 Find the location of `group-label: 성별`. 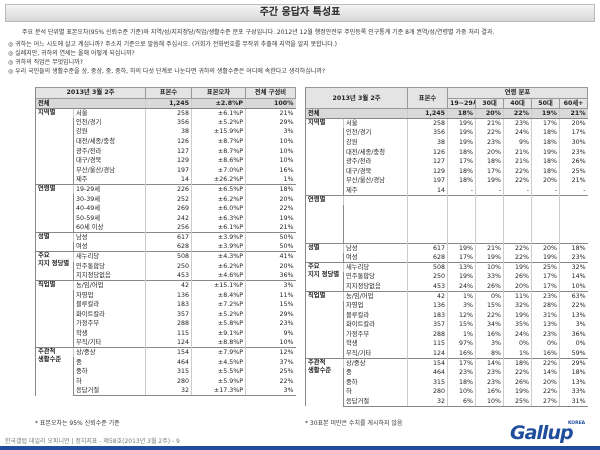

group-label: 성별 is located at coordinates (54, 242).